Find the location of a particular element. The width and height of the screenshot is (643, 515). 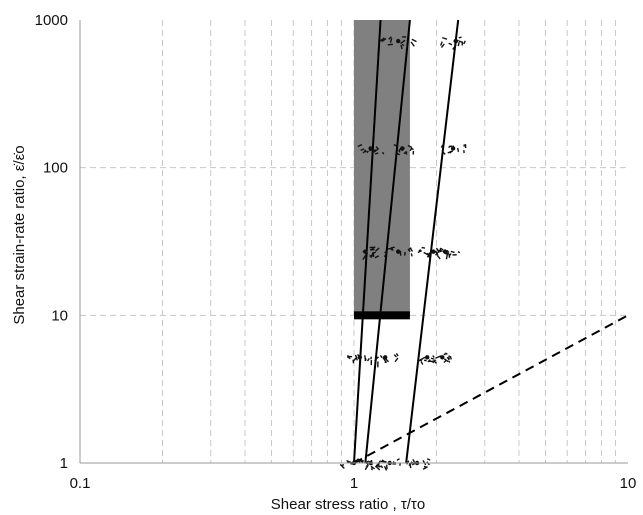

shaded-band is located at coordinates (382, 168).